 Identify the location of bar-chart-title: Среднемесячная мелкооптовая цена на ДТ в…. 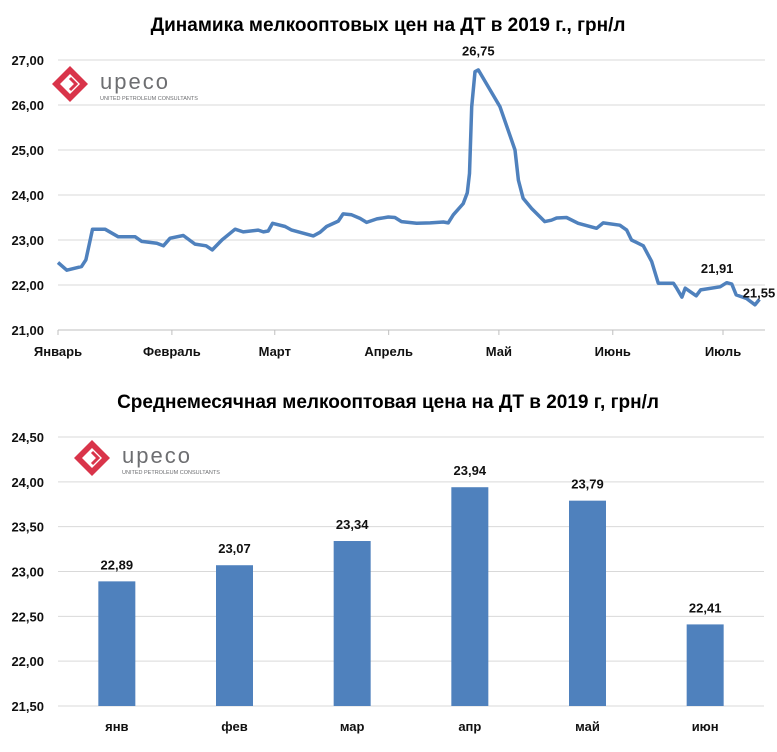
(388, 402).